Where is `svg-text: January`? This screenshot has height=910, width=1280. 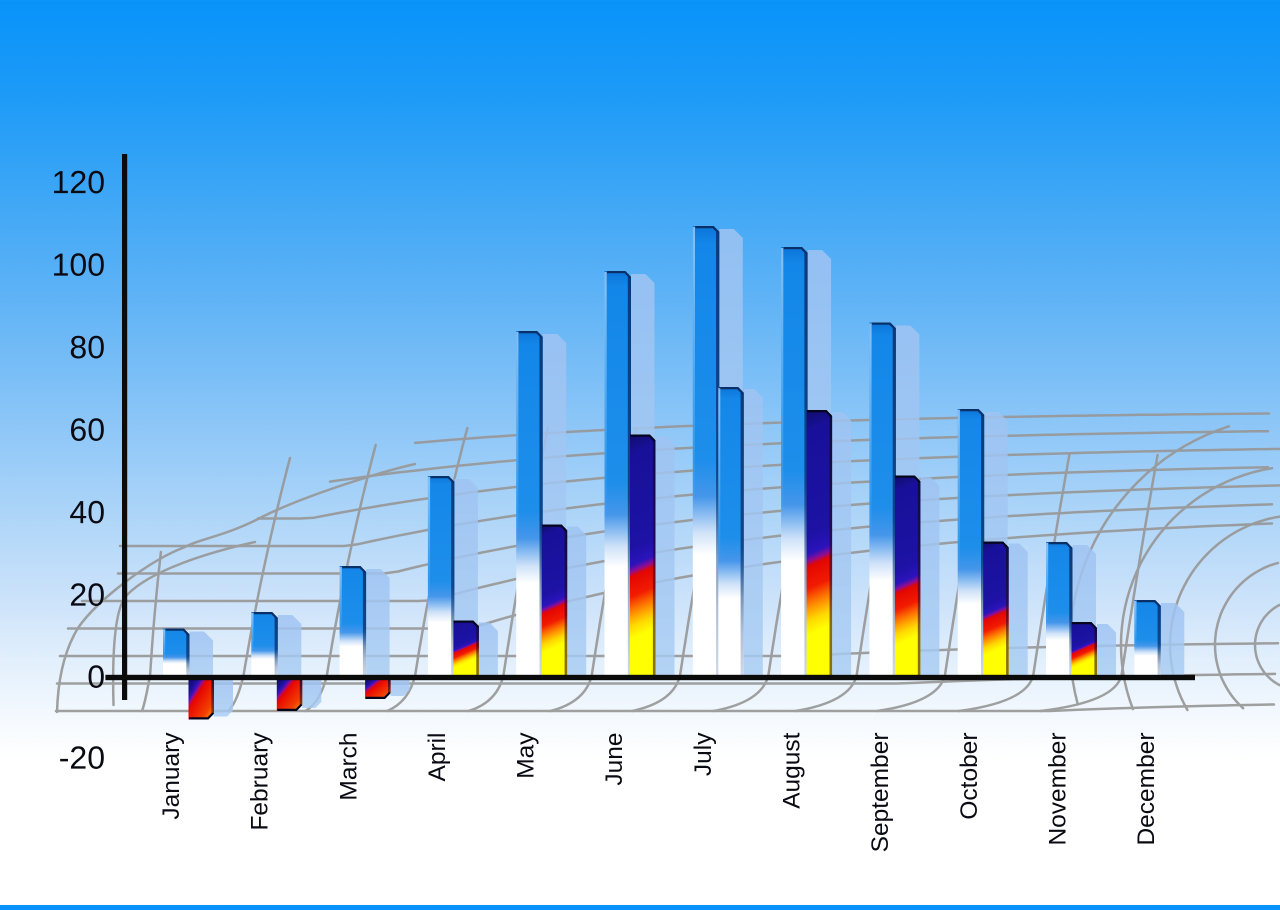 svg-text: January is located at coordinates (171, 776).